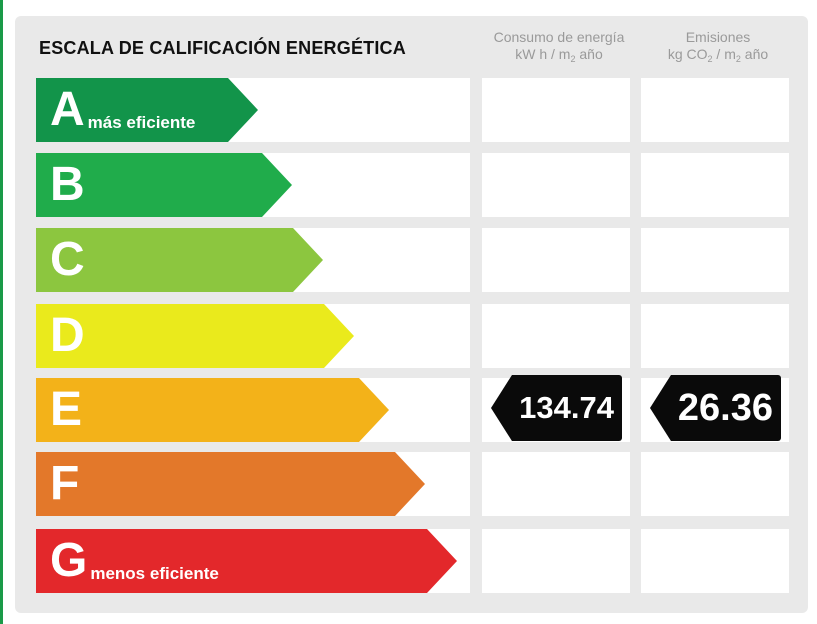 This screenshot has height=624, width=817. What do you see at coordinates (65, 483) in the screenshot?
I see `rating-letter: F` at bounding box center [65, 483].